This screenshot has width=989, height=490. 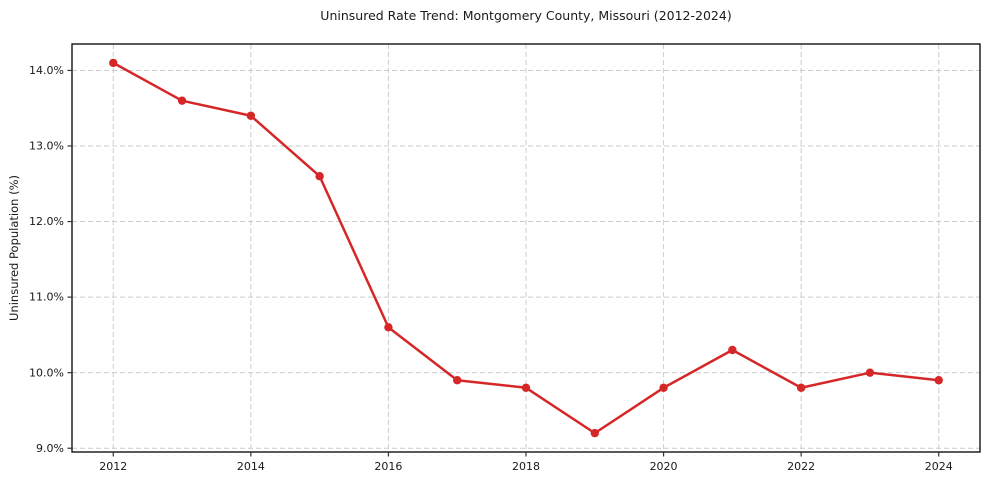 What do you see at coordinates (14, 248) in the screenshot?
I see `y-axis-label: Uninsured Population (%)` at bounding box center [14, 248].